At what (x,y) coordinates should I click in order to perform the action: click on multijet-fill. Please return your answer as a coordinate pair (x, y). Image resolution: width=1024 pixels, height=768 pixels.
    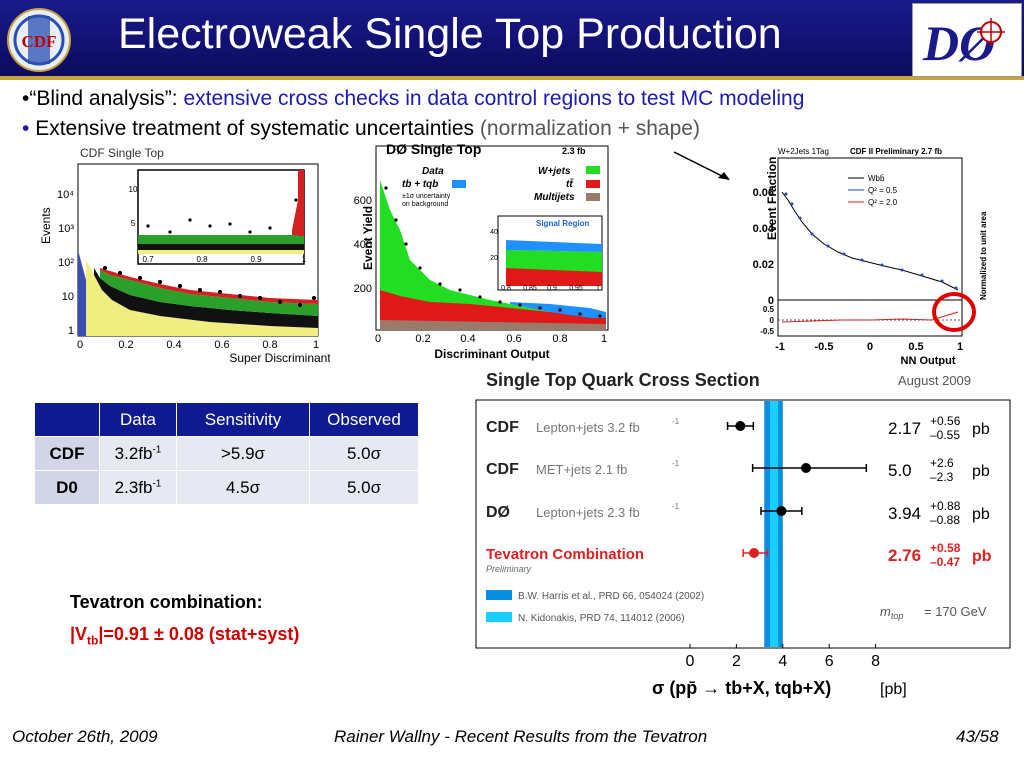
    Looking at the image, I should click on (493, 325).